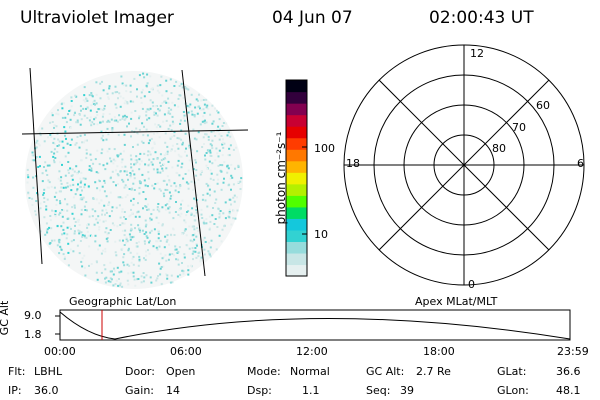 The height and width of the screenshot is (400, 600). Describe the element at coordinates (568, 371) in the screenshot. I see `status-glat-value: 36.6` at that location.